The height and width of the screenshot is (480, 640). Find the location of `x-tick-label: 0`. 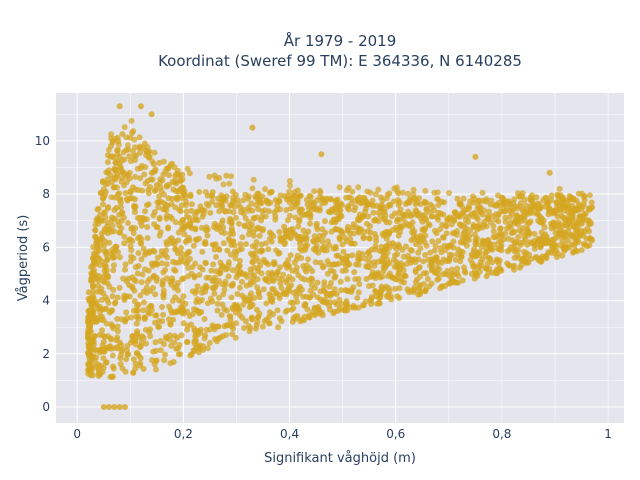

x-tick-label: 0 is located at coordinates (77, 434).